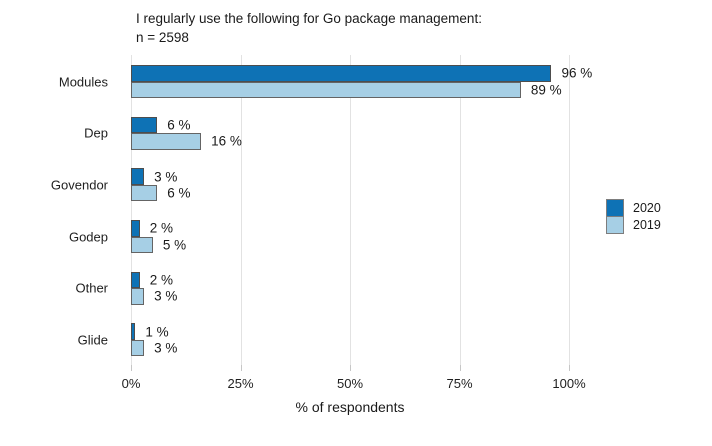  Describe the element at coordinates (350, 368) in the screenshot. I see `x-tick-mark-50%` at that location.